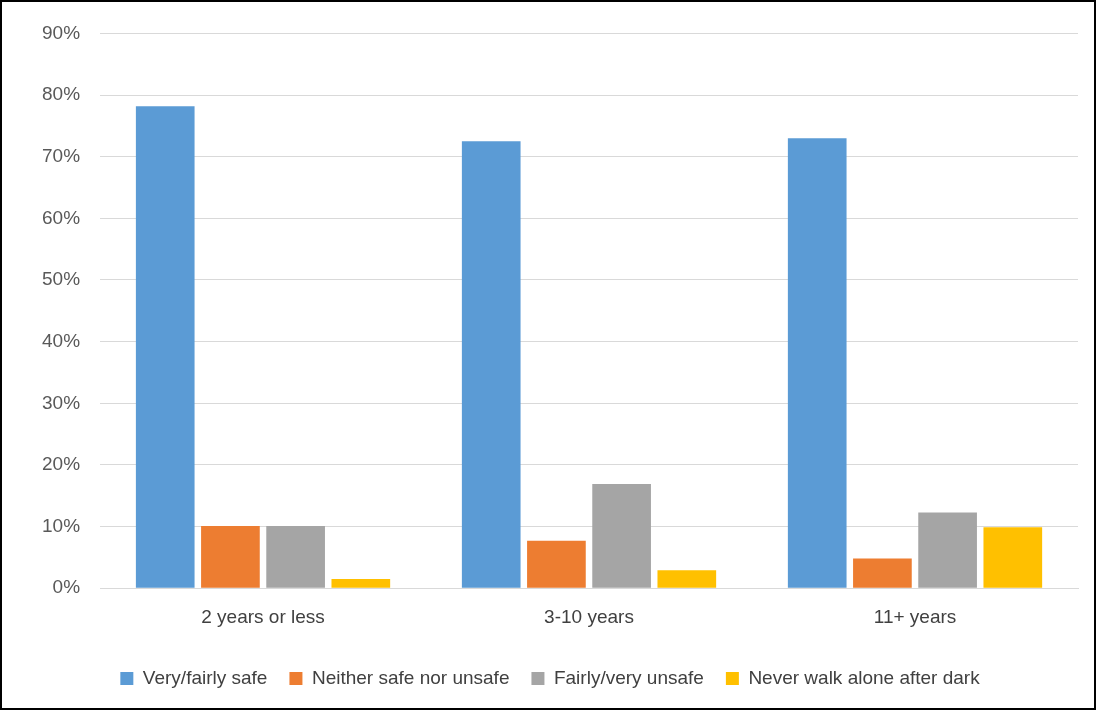 This screenshot has width=1096, height=710. What do you see at coordinates (61, 340) in the screenshot?
I see `y-tick-label: 40%` at bounding box center [61, 340].